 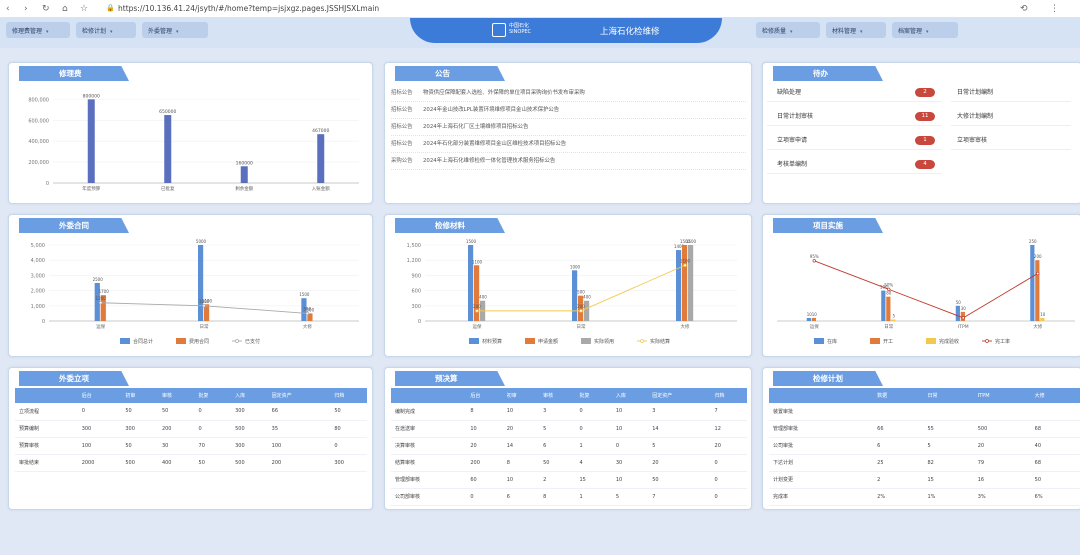 What do you see at coordinates (402, 127) in the screenshot?
I see `notice-category: 招标公告` at bounding box center [402, 127].